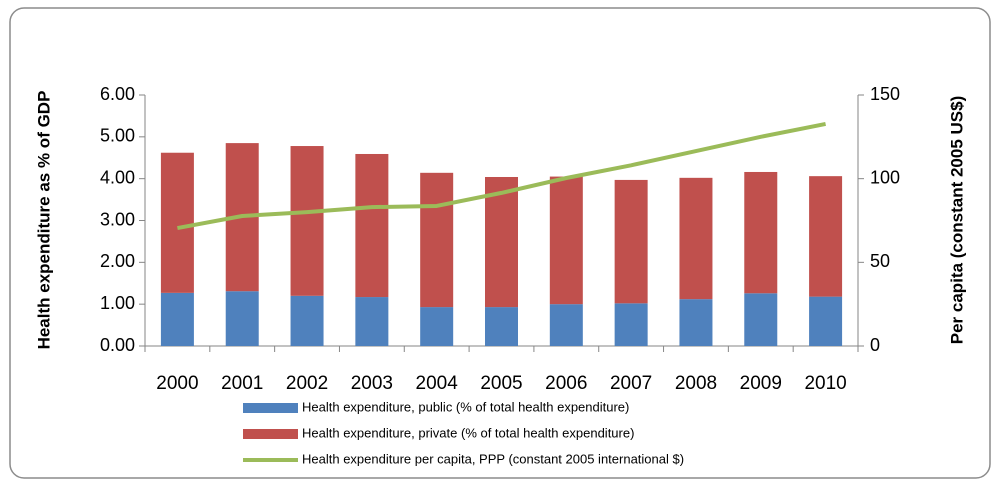 The width and height of the screenshot is (998, 485). Describe the element at coordinates (117, 94) in the screenshot. I see `y-tick-label: 6.00` at that location.